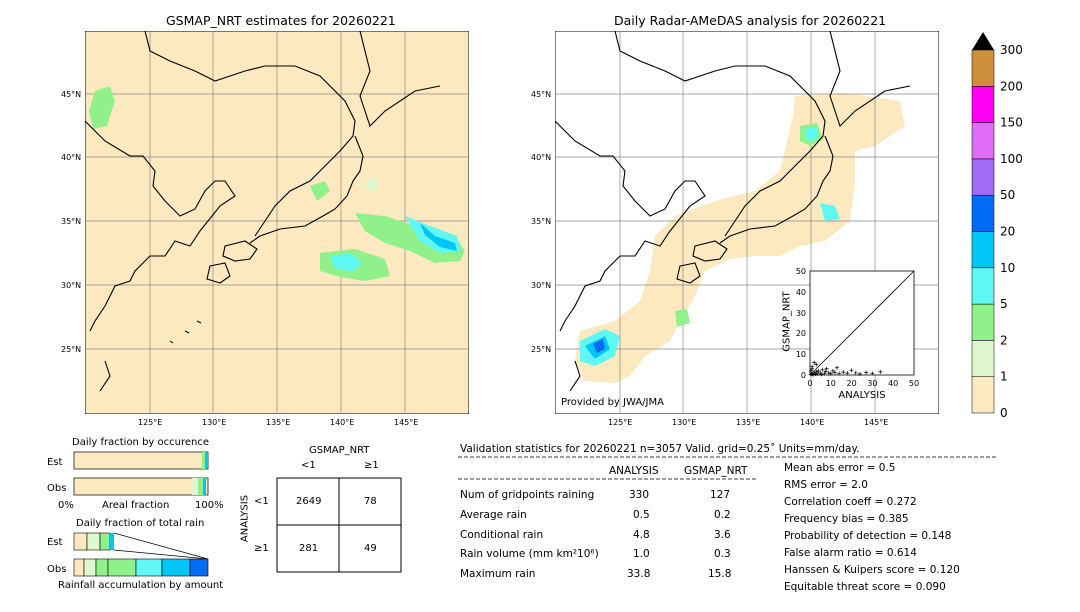 Image resolution: width=1080 pixels, height=612 pixels. I want to click on stat-row-analysis: 0.5, so click(641, 515).